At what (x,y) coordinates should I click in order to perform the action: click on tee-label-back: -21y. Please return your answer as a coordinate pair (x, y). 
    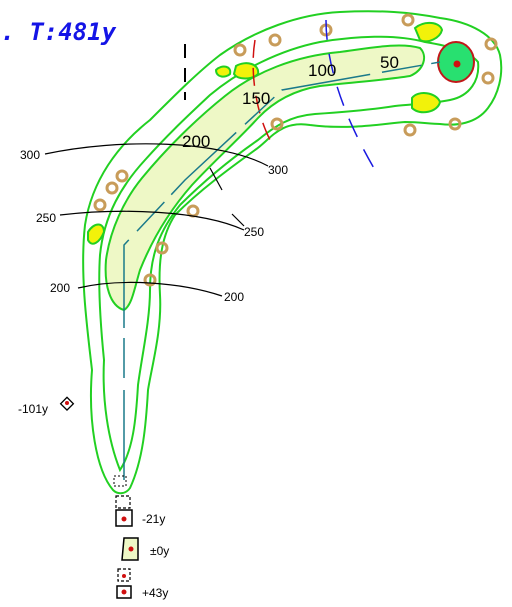
    Looking at the image, I should click on (153, 519).